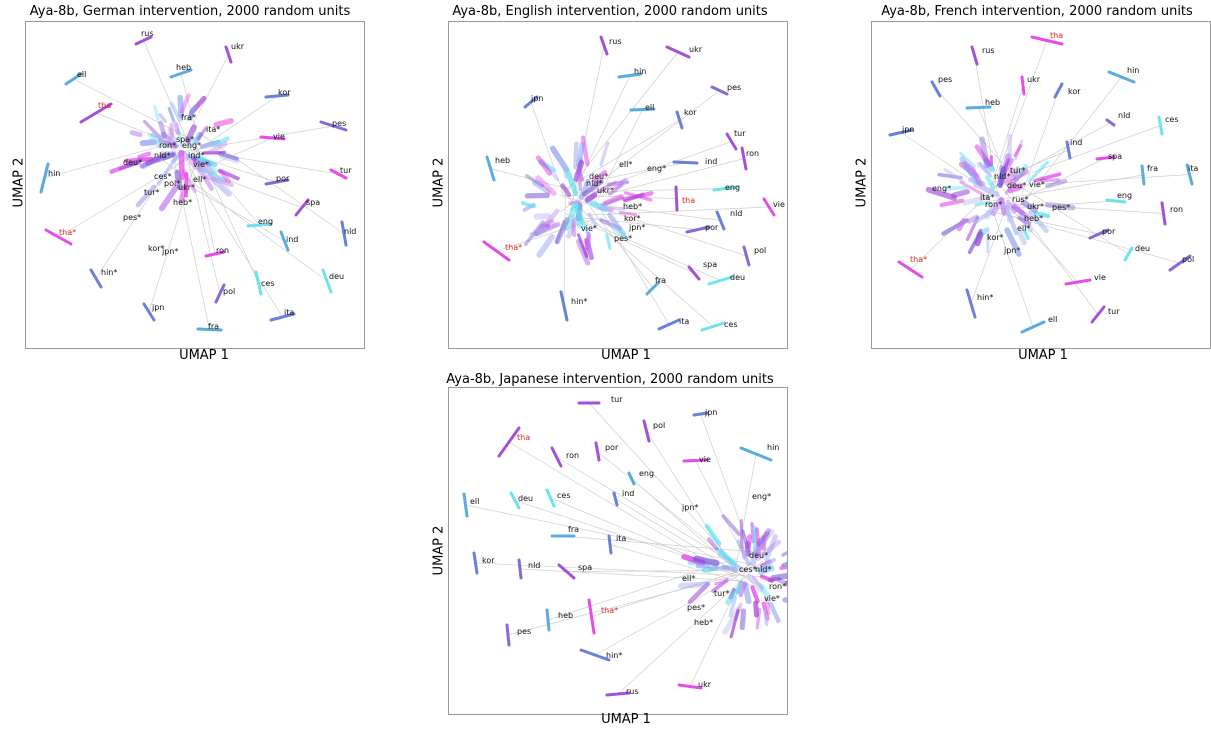 The width and height of the screenshot is (1211, 731). I want to click on point-label-ron: ron, so click(1176, 209).